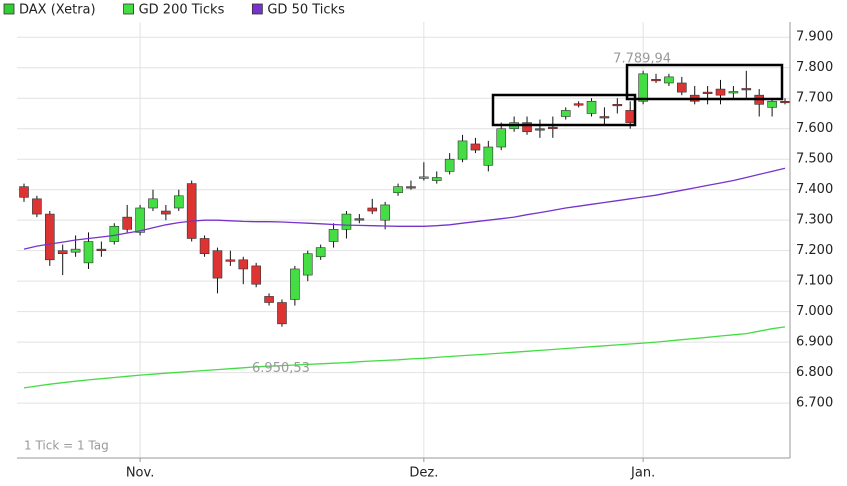 The height and width of the screenshot is (486, 847). Describe the element at coordinates (814, 250) in the screenshot. I see `y-tick-label: 7.200` at that location.